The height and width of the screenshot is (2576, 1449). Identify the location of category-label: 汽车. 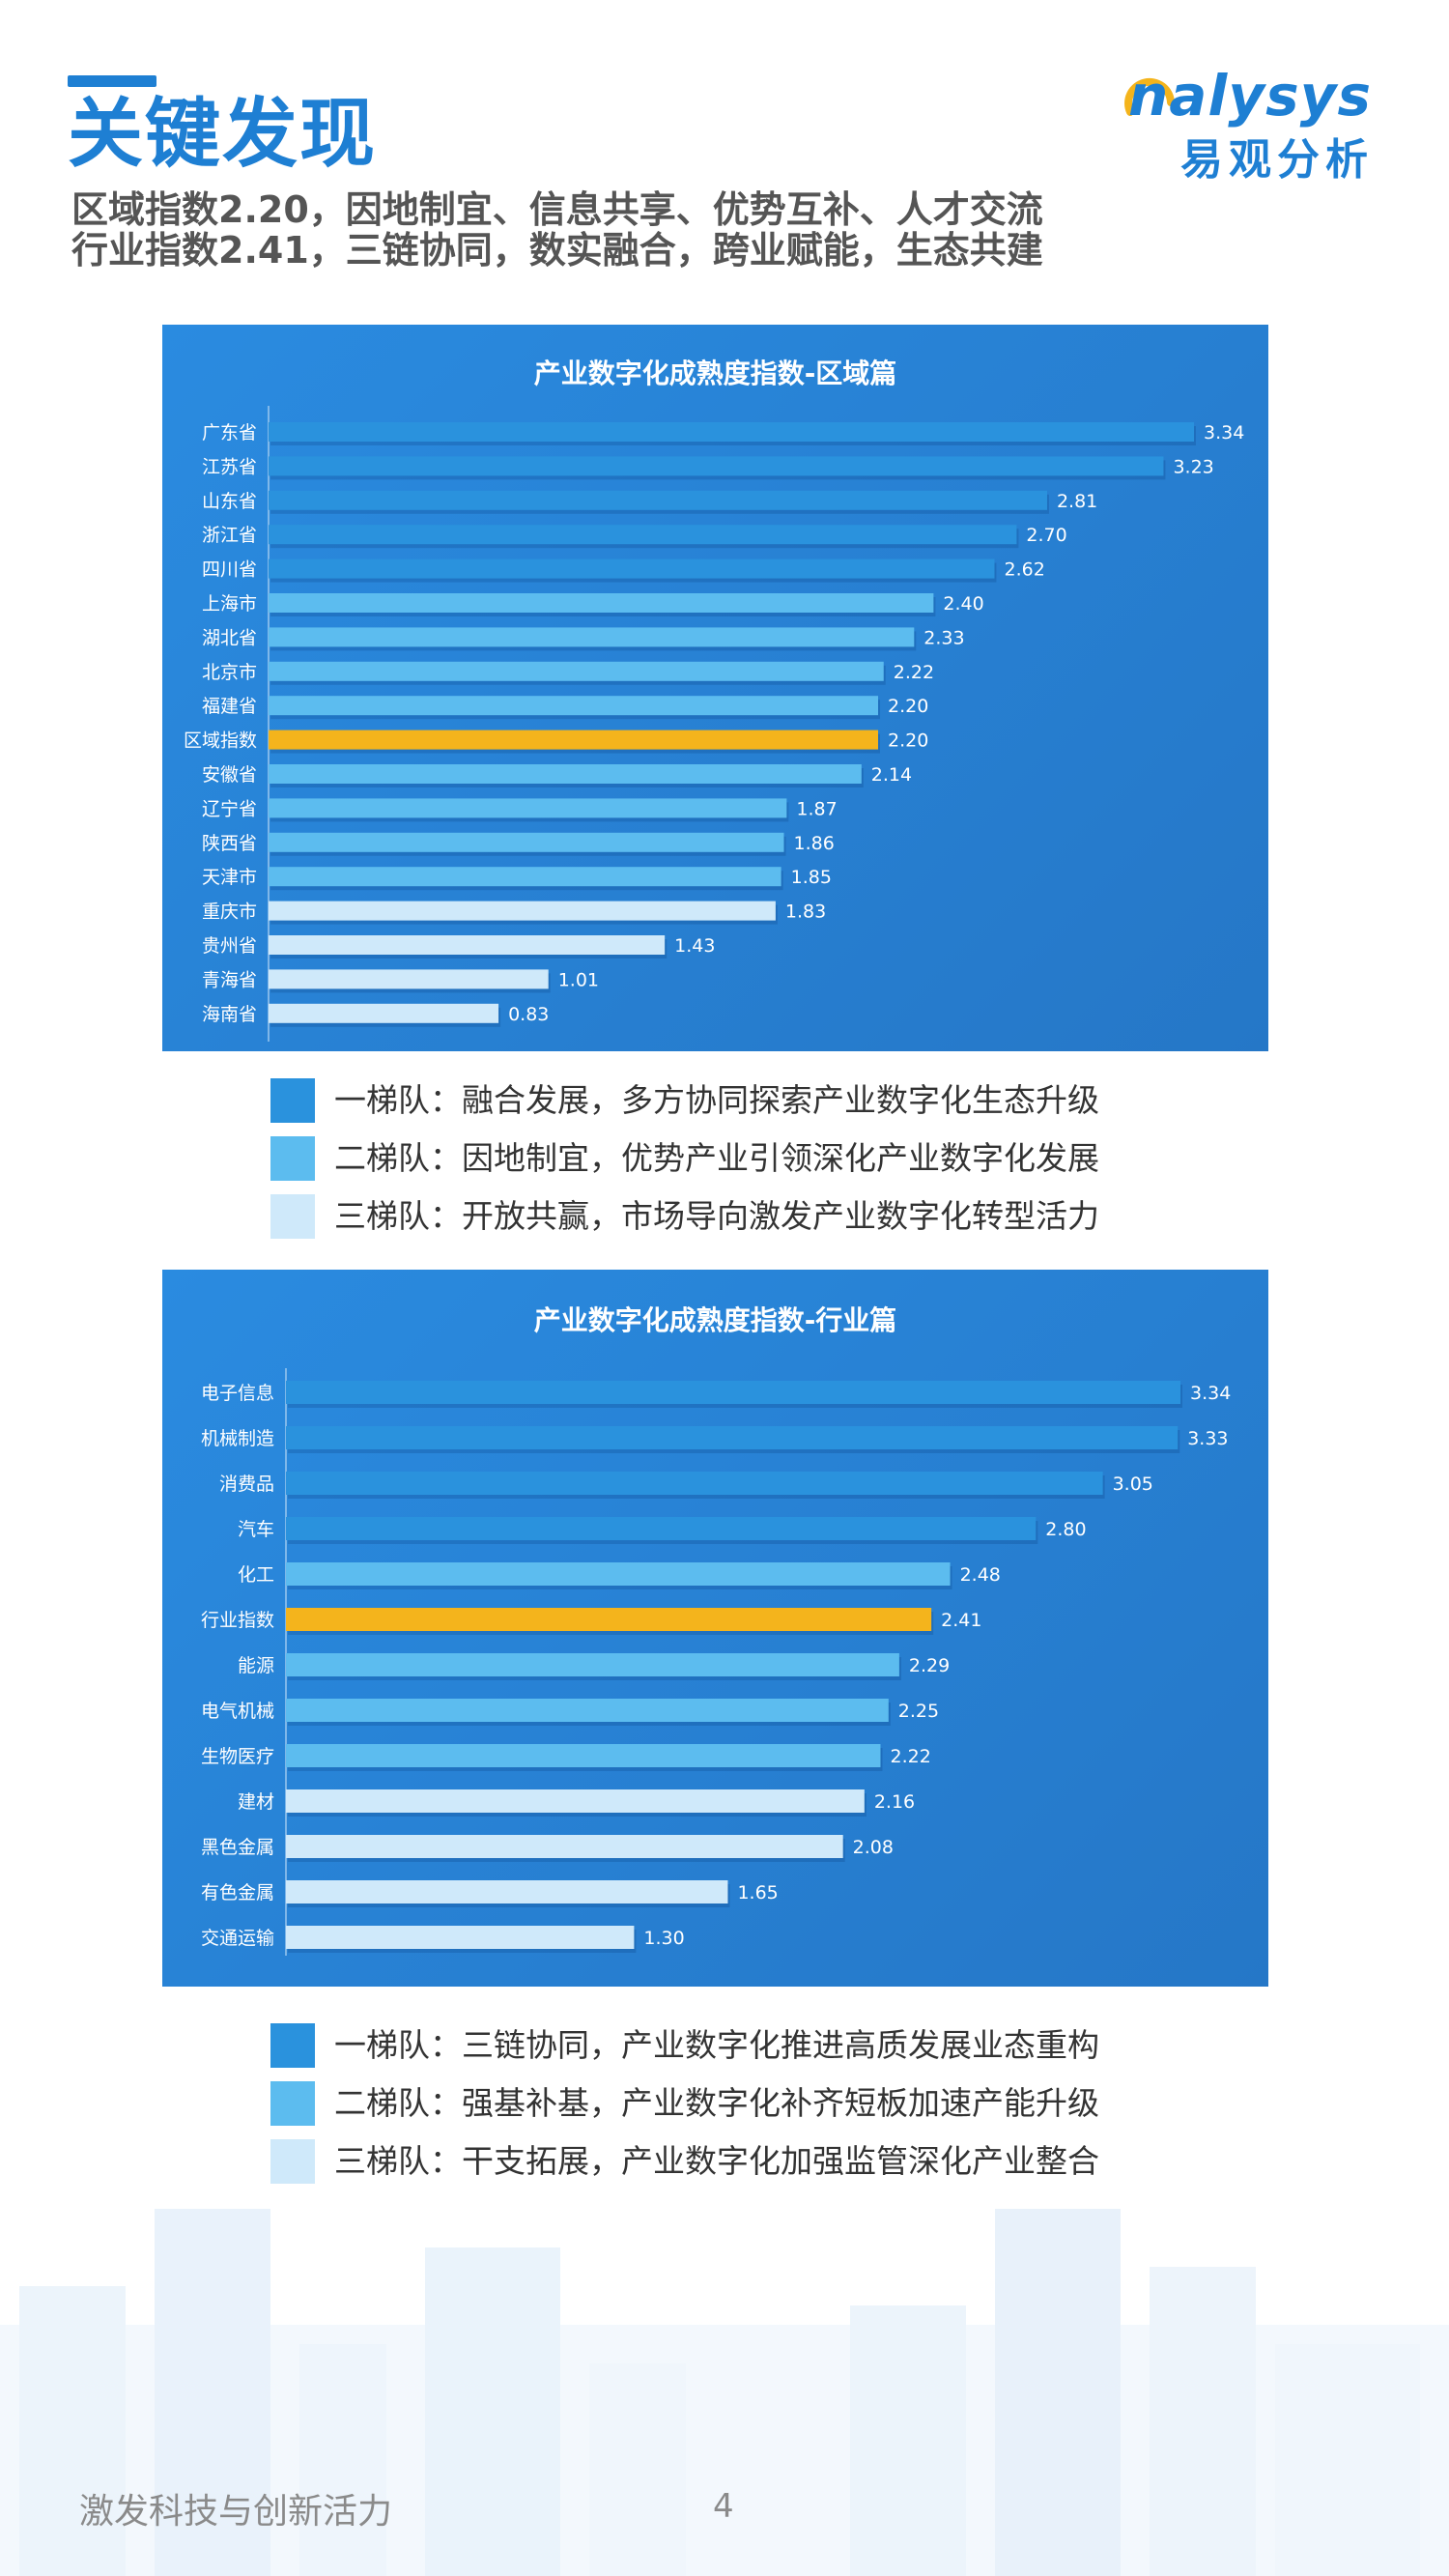
(256, 1530).